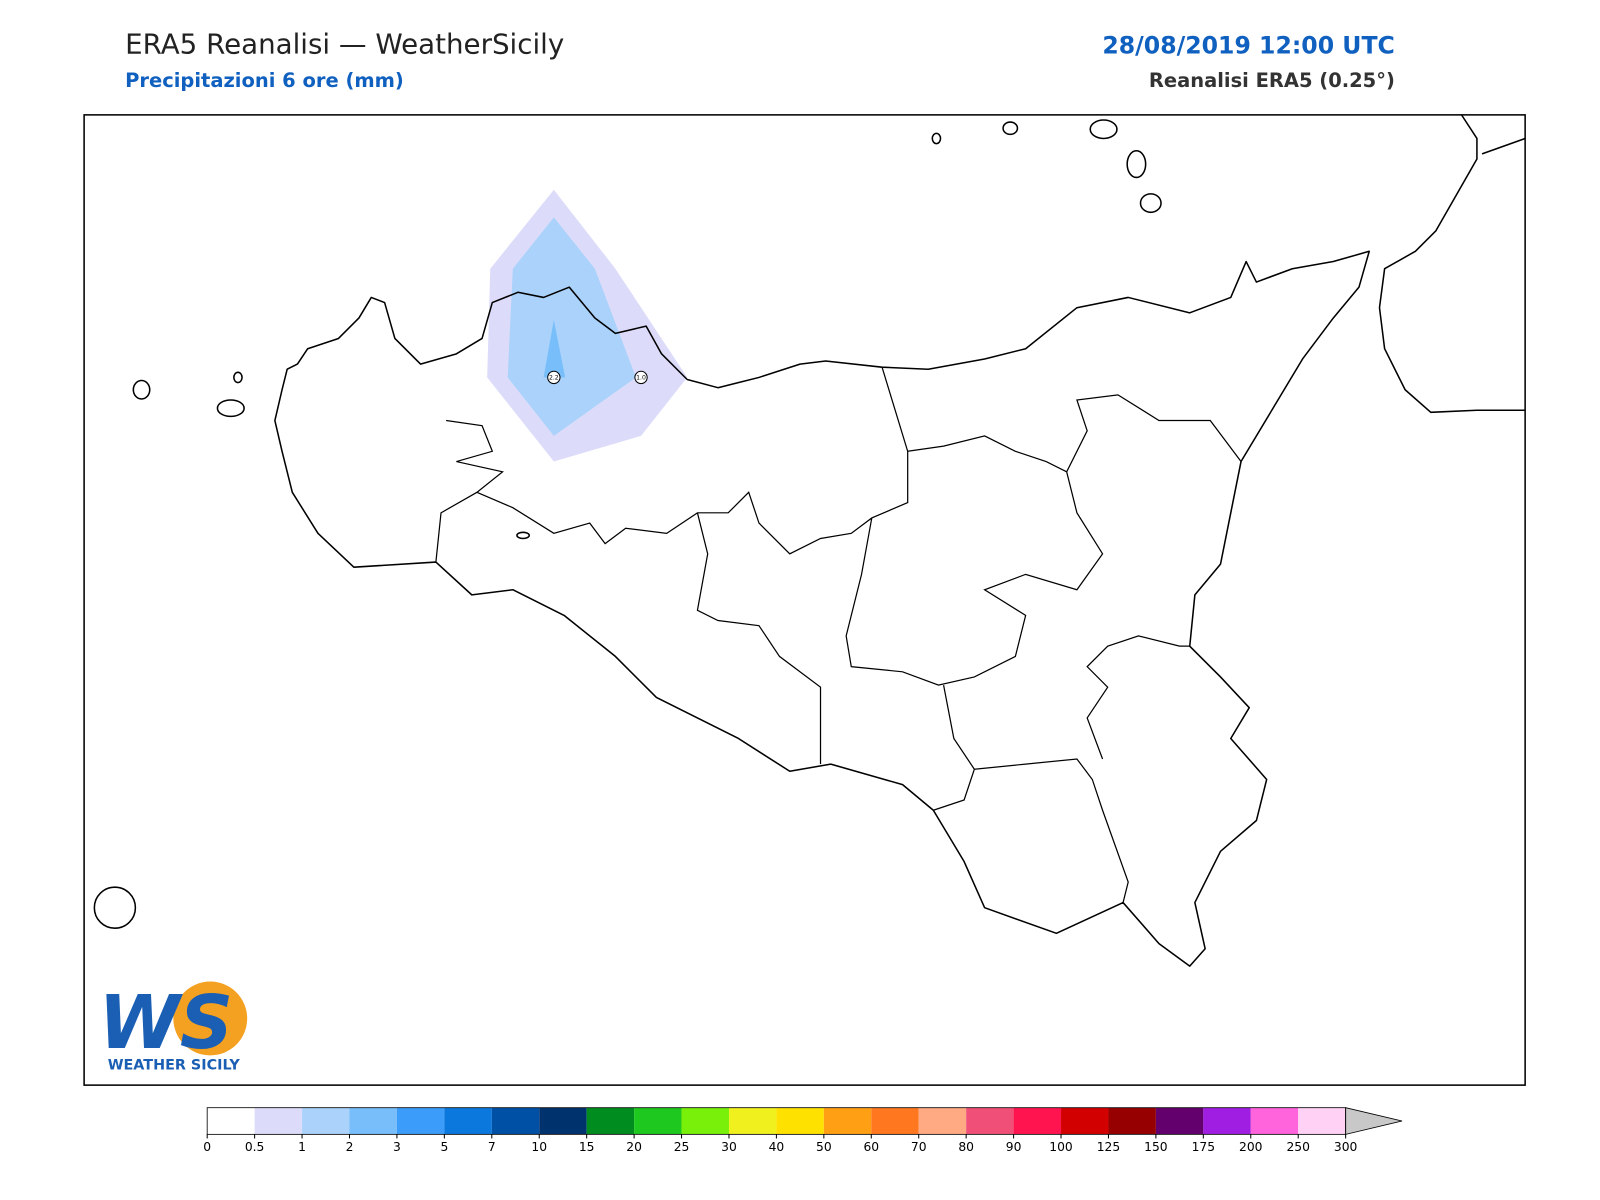 This screenshot has height=1200, width=1600. I want to click on colorbar-label: 150, so click(1155, 1147).